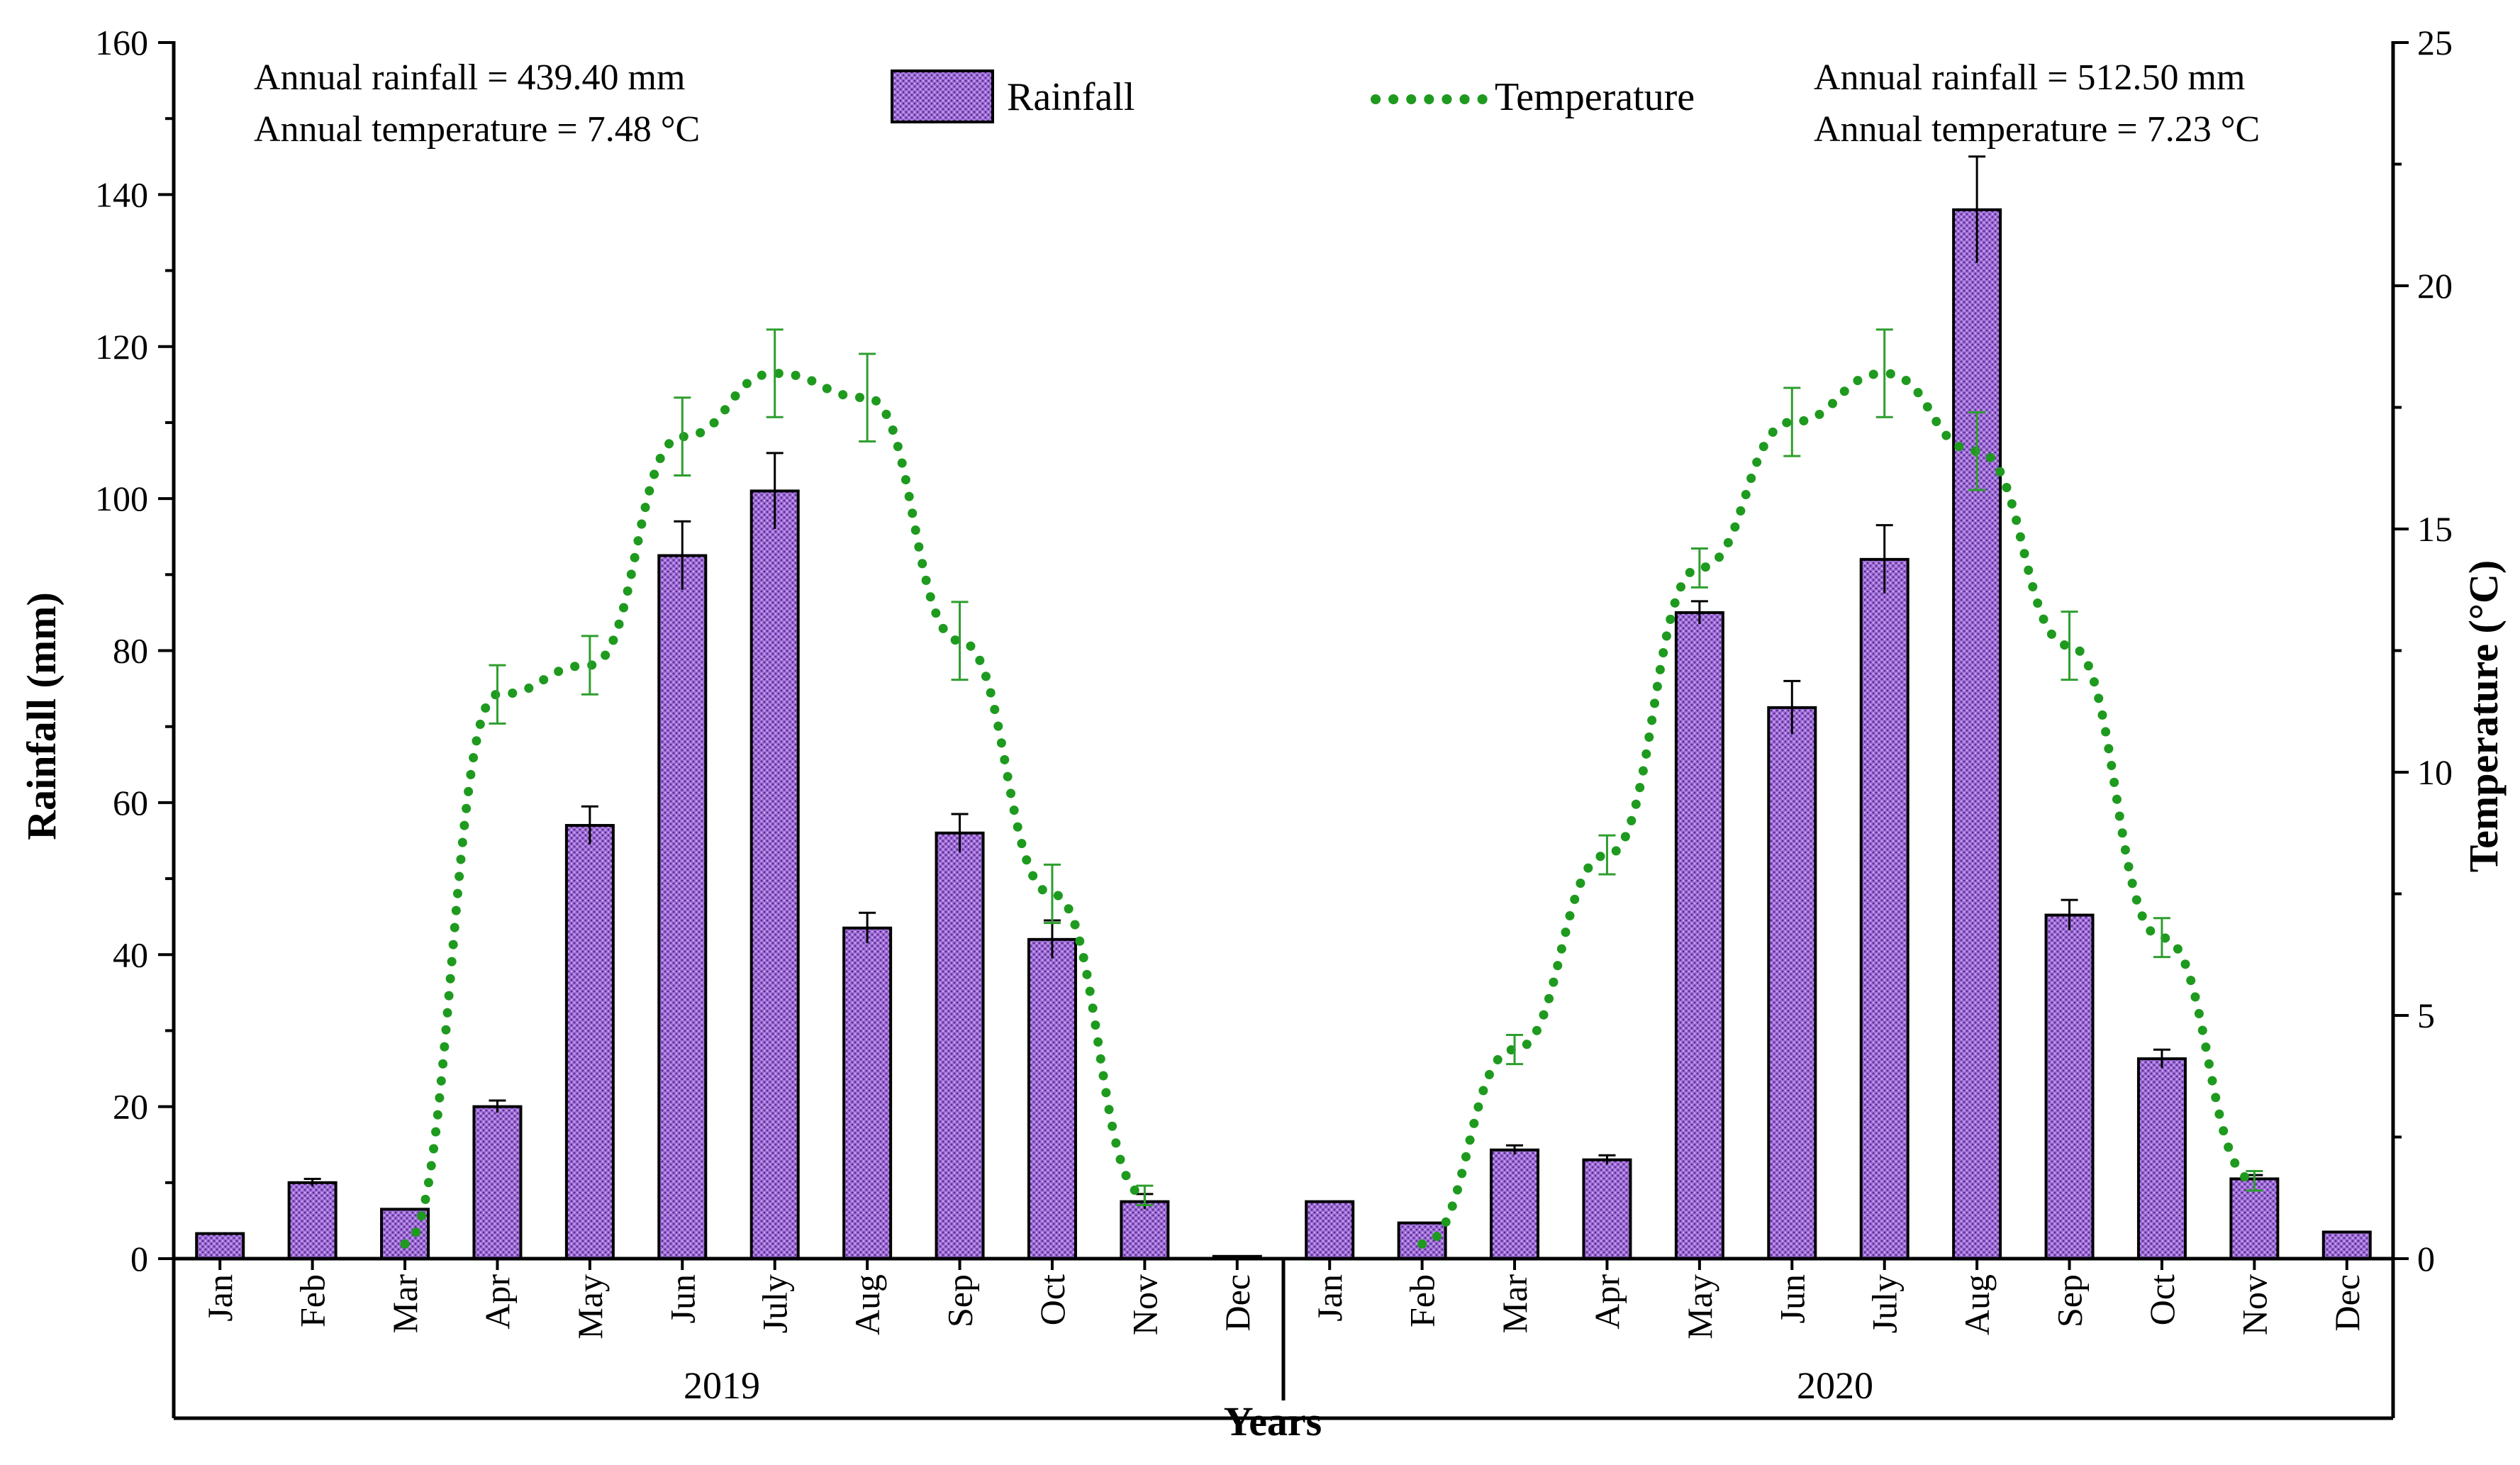 Image resolution: width=2520 pixels, height=1465 pixels. I want to click on y-tick-label-100: 100, so click(121, 498).